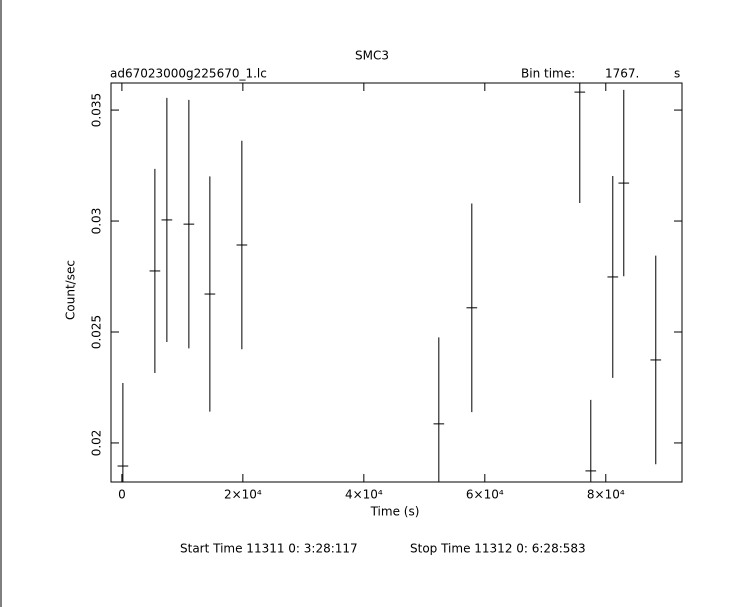 This screenshot has width=743, height=607. Describe the element at coordinates (395, 512) in the screenshot. I see `x-axis-label: Time (s)` at that location.